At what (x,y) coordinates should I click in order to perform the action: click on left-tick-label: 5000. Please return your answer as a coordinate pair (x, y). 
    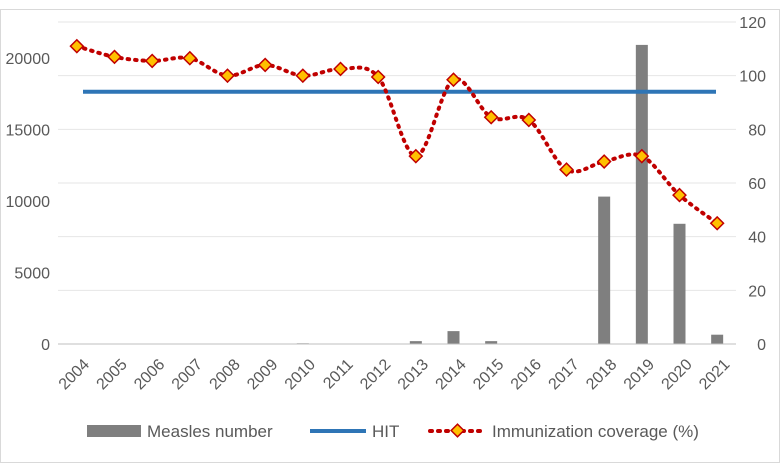
    Looking at the image, I should click on (32, 273).